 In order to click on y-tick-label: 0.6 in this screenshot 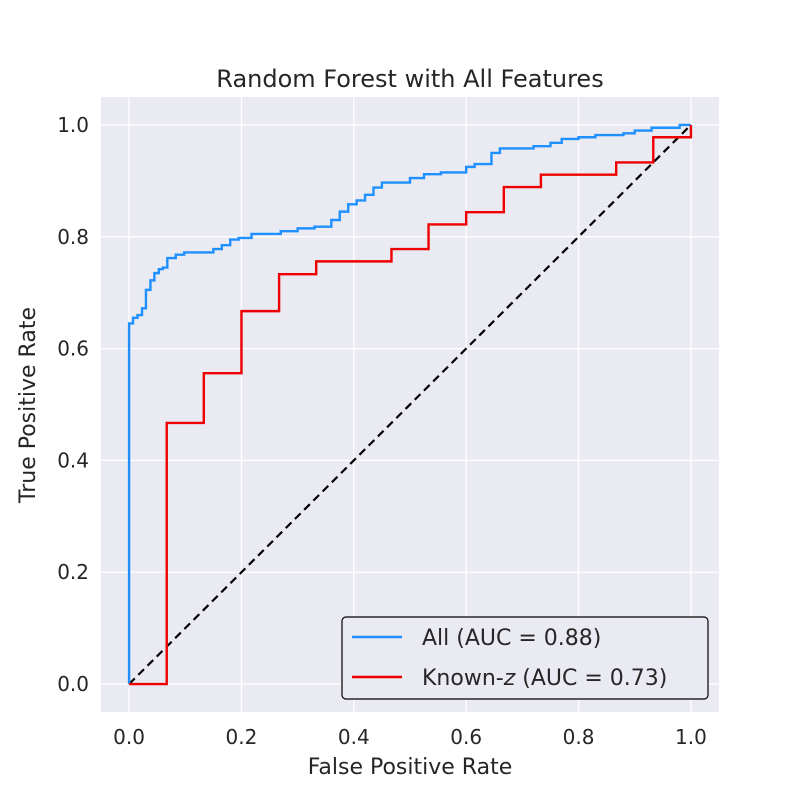, I will do `click(73, 349)`.